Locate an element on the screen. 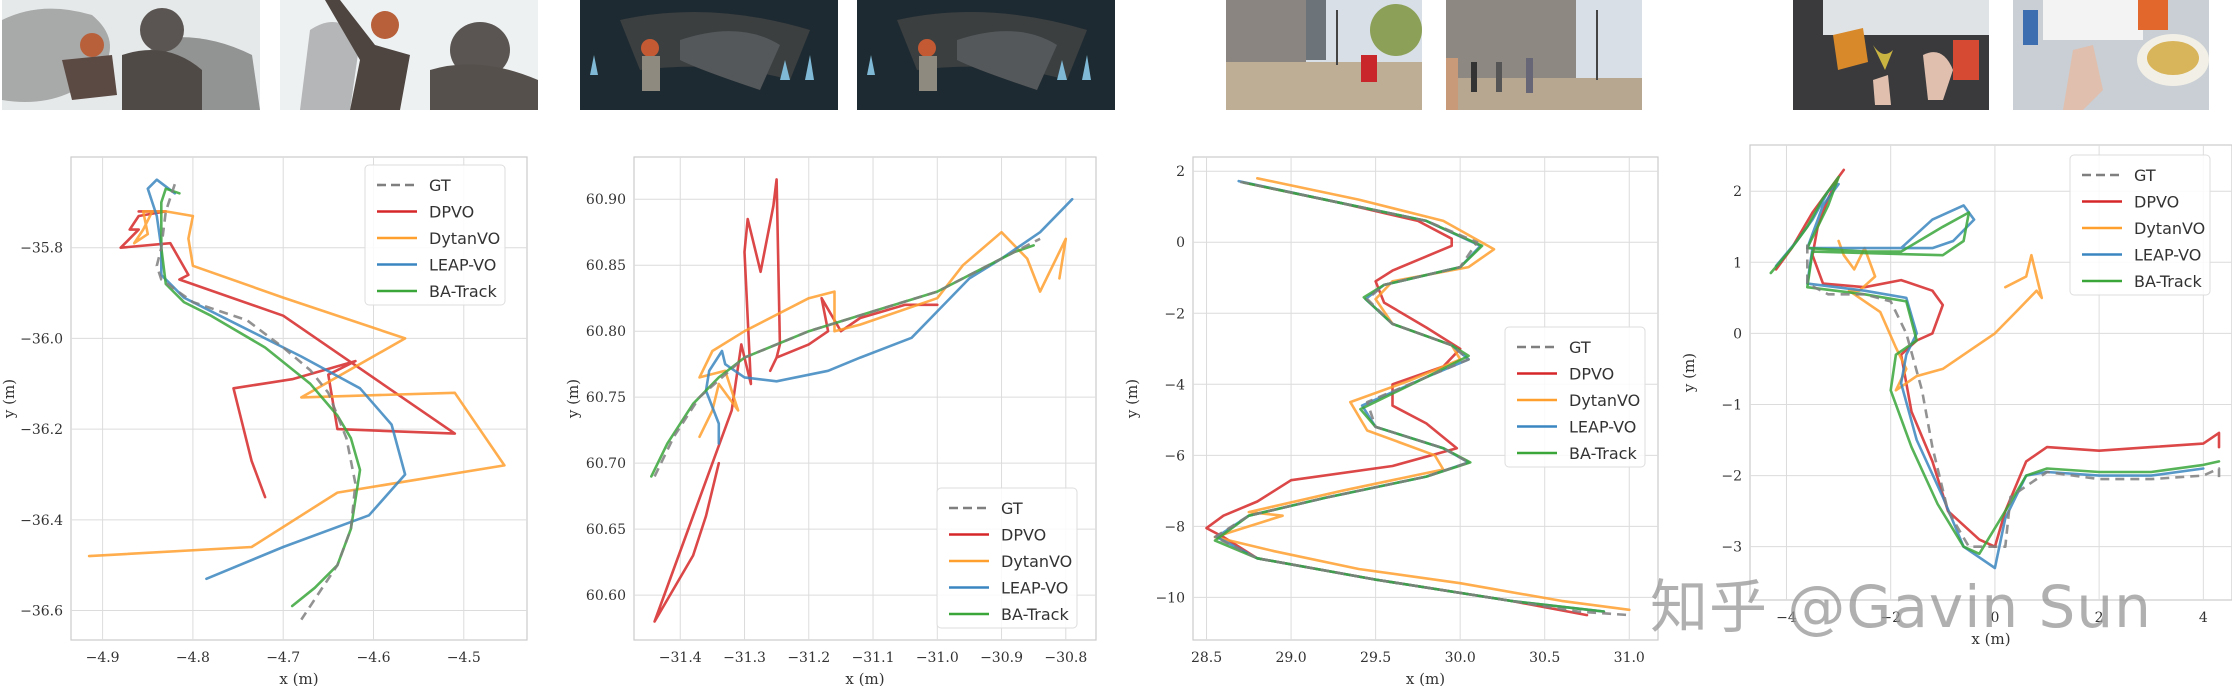 The width and height of the screenshot is (2232, 686). y-tick-label: 60.75 is located at coordinates (606, 398).